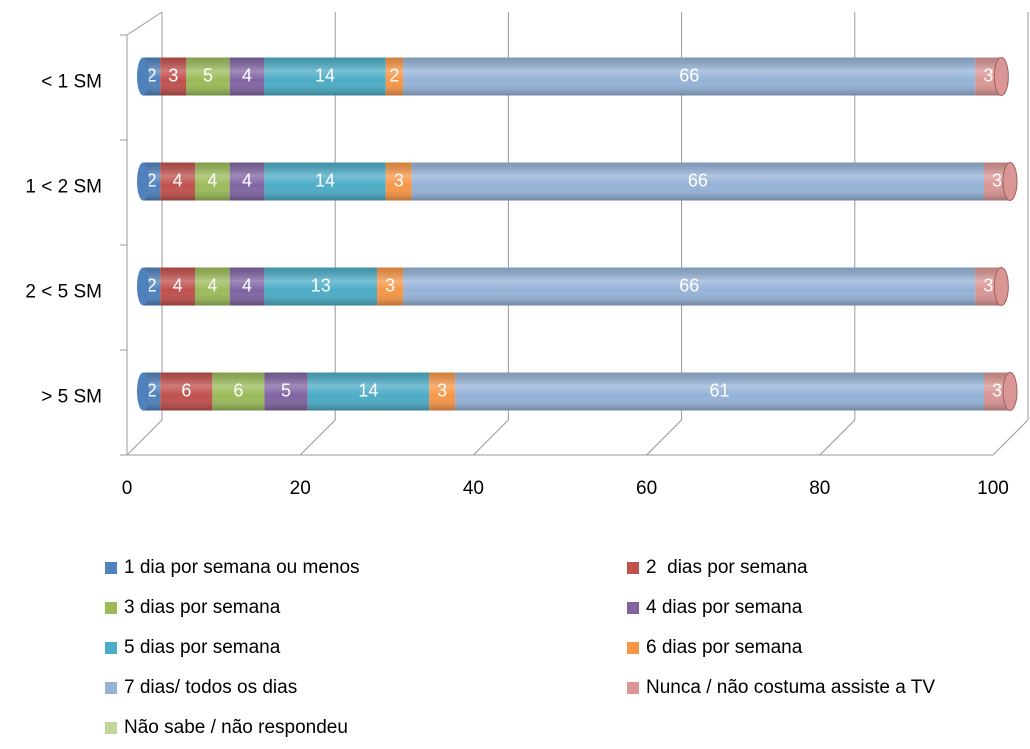 This screenshot has height=749, width=1030. What do you see at coordinates (236, 727) in the screenshot?
I see `legend-label: Não sabe / não respondeu` at bounding box center [236, 727].